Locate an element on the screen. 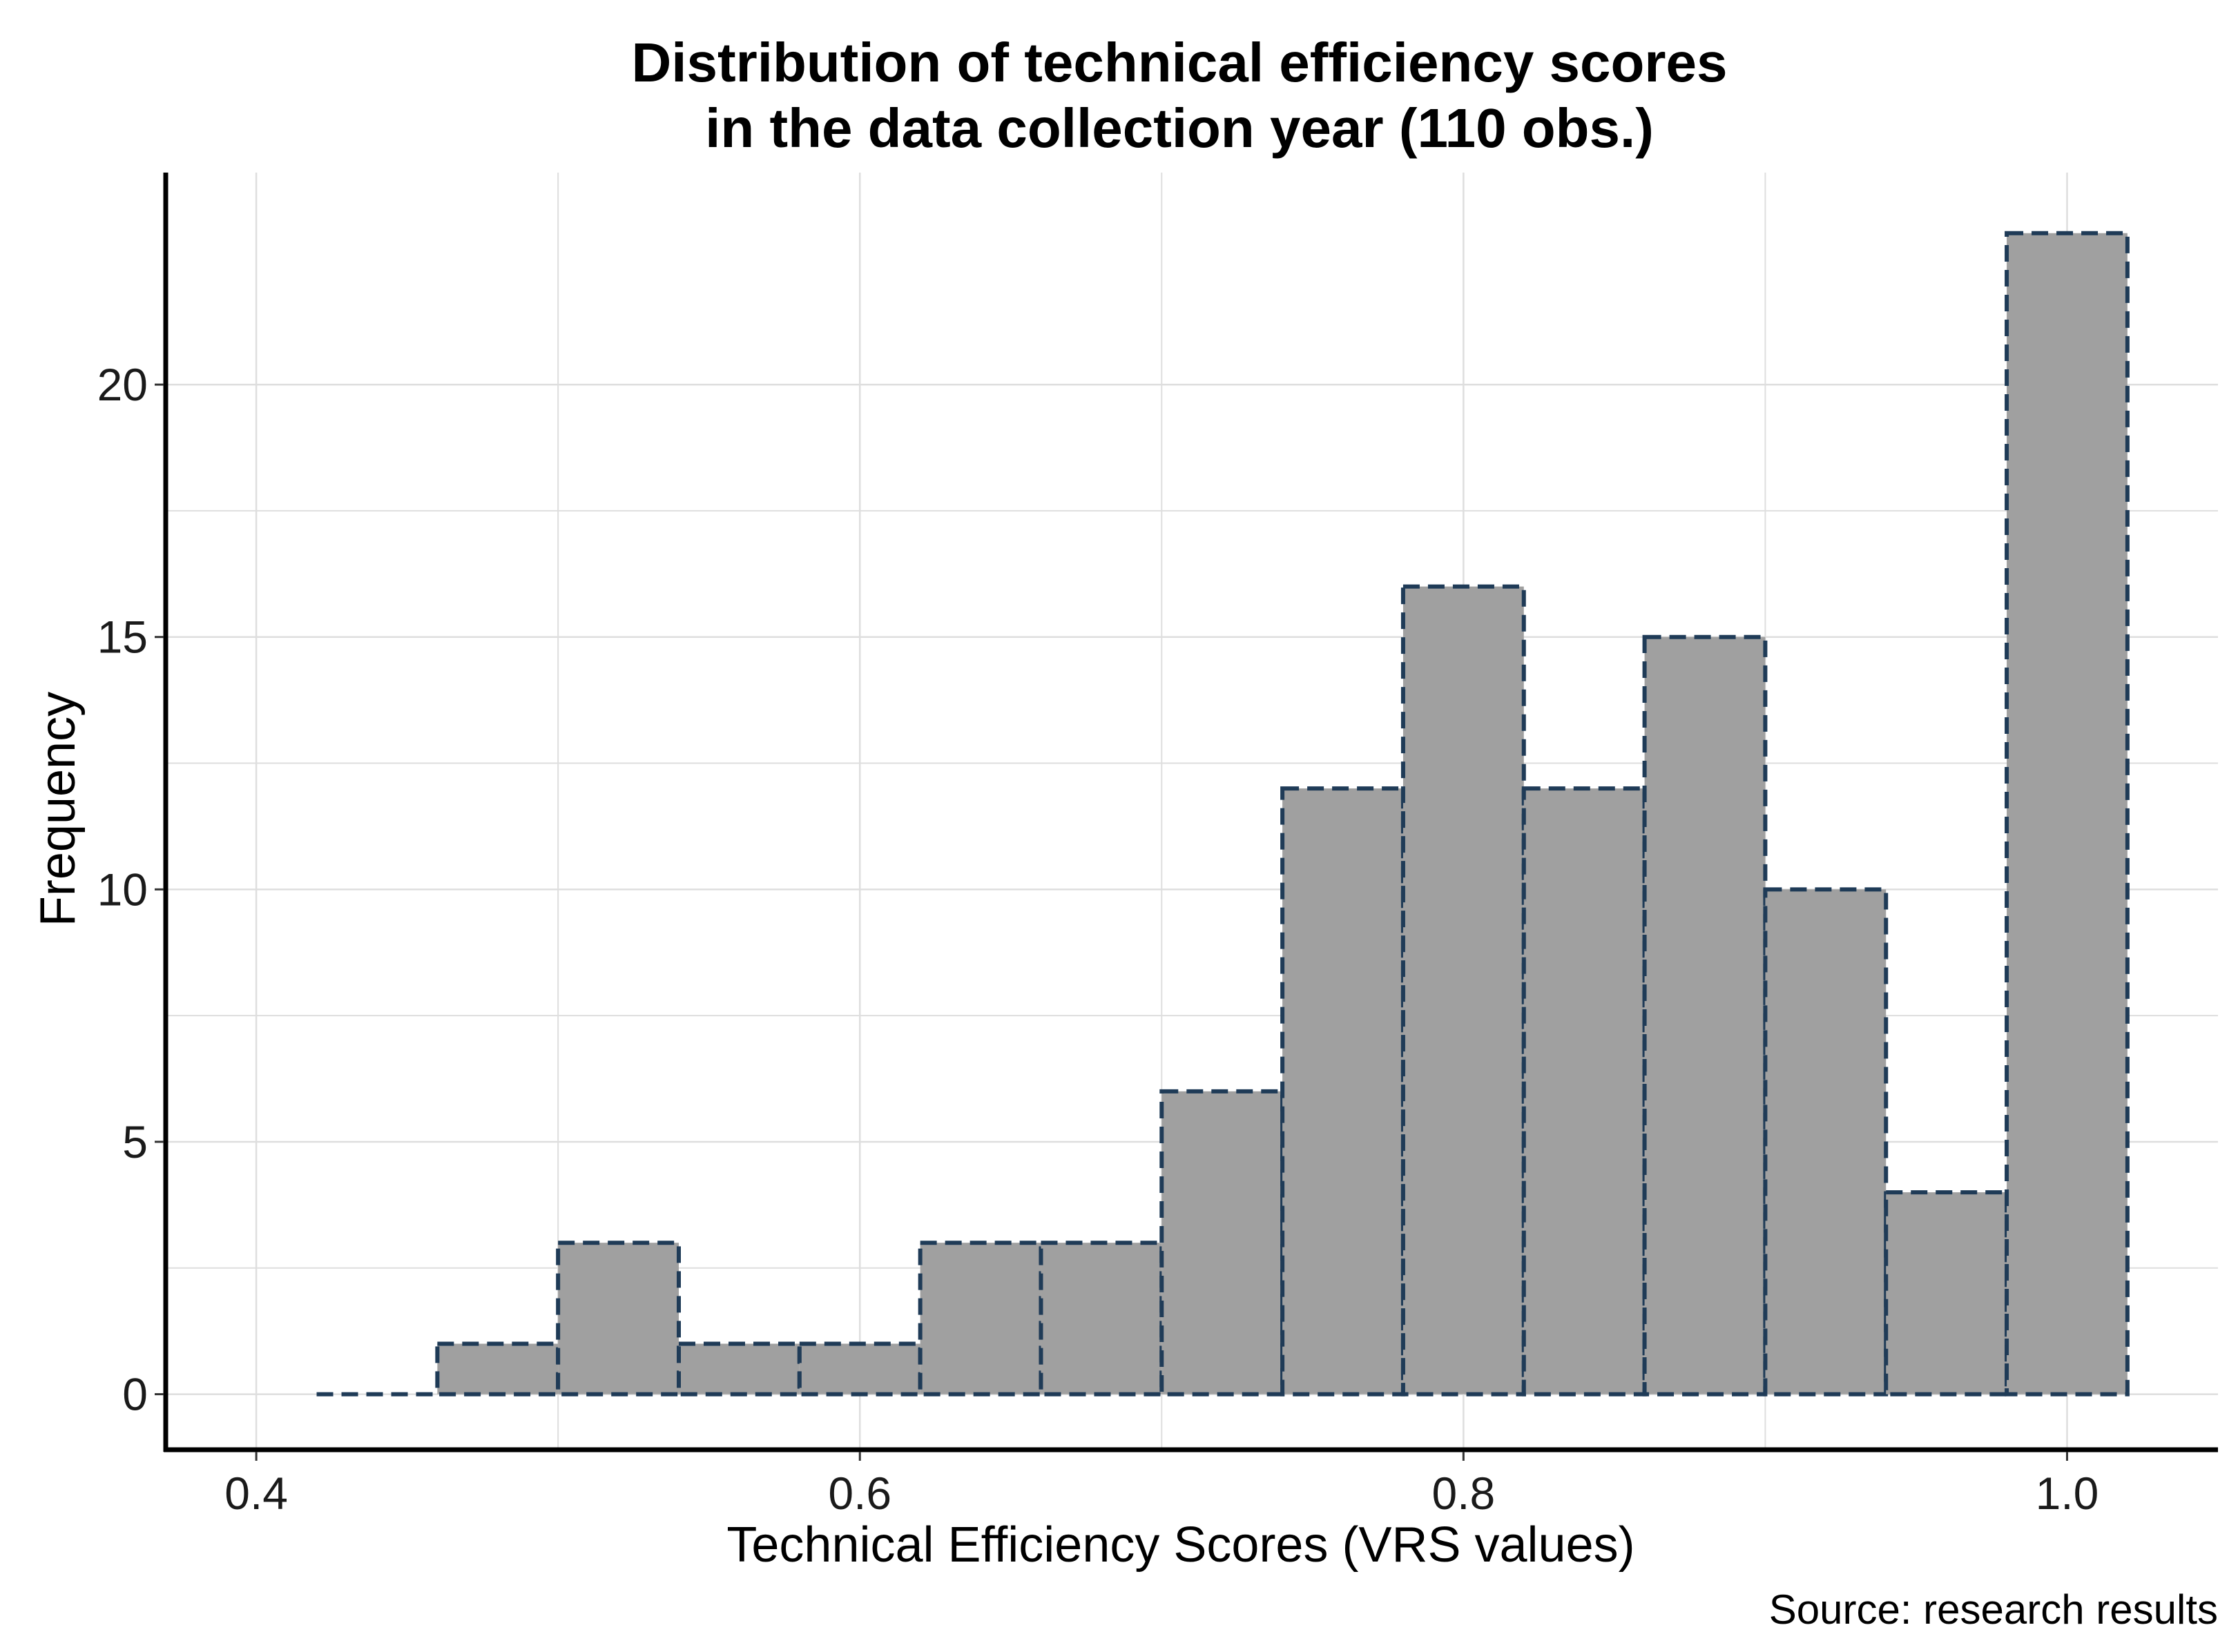  y-tick-label: 5 is located at coordinates (135, 1141).